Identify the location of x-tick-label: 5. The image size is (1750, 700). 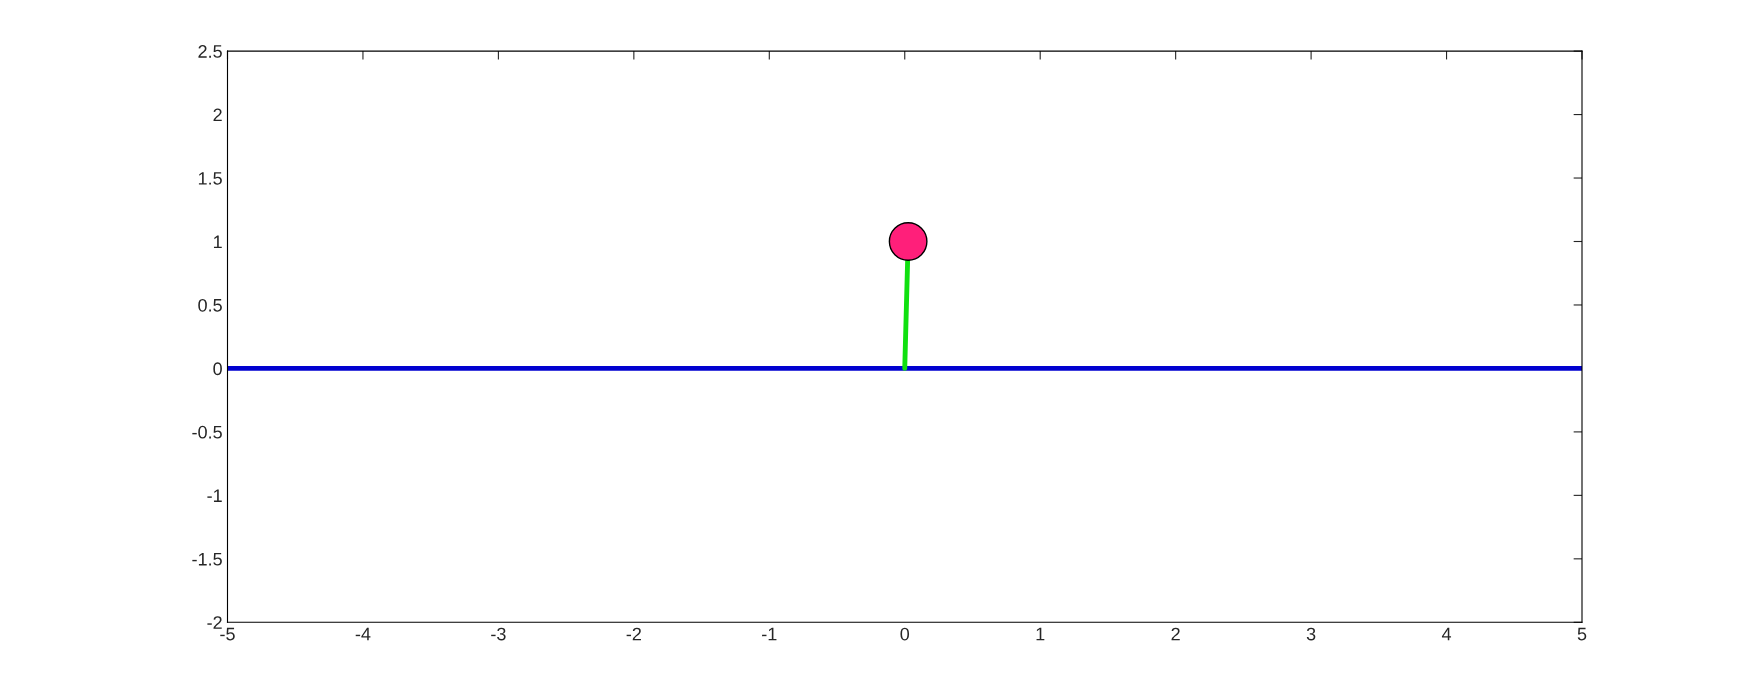
(1582, 634).